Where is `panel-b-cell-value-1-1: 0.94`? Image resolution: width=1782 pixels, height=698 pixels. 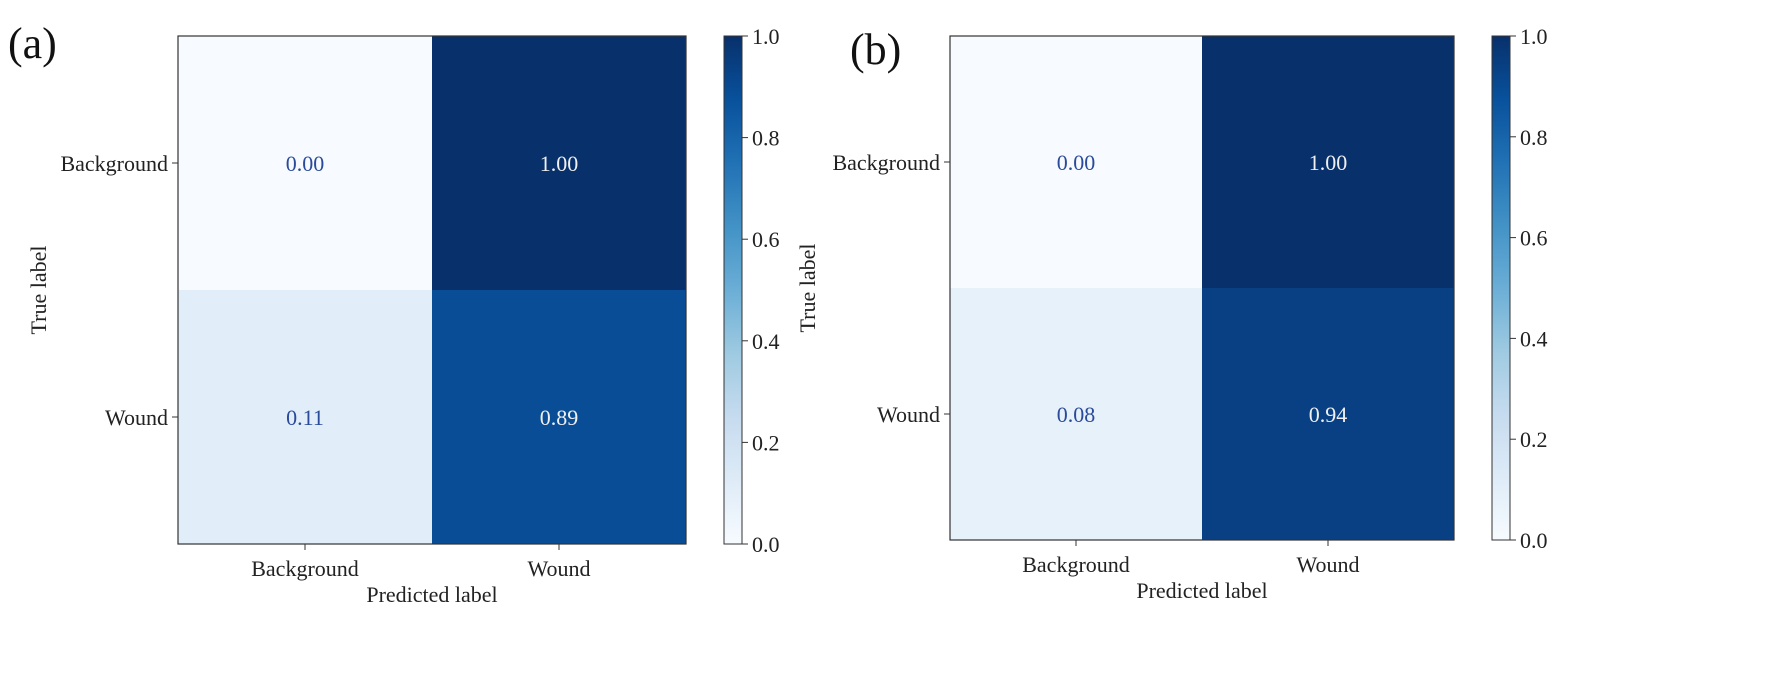 panel-b-cell-value-1-1: 0.94 is located at coordinates (1328, 414).